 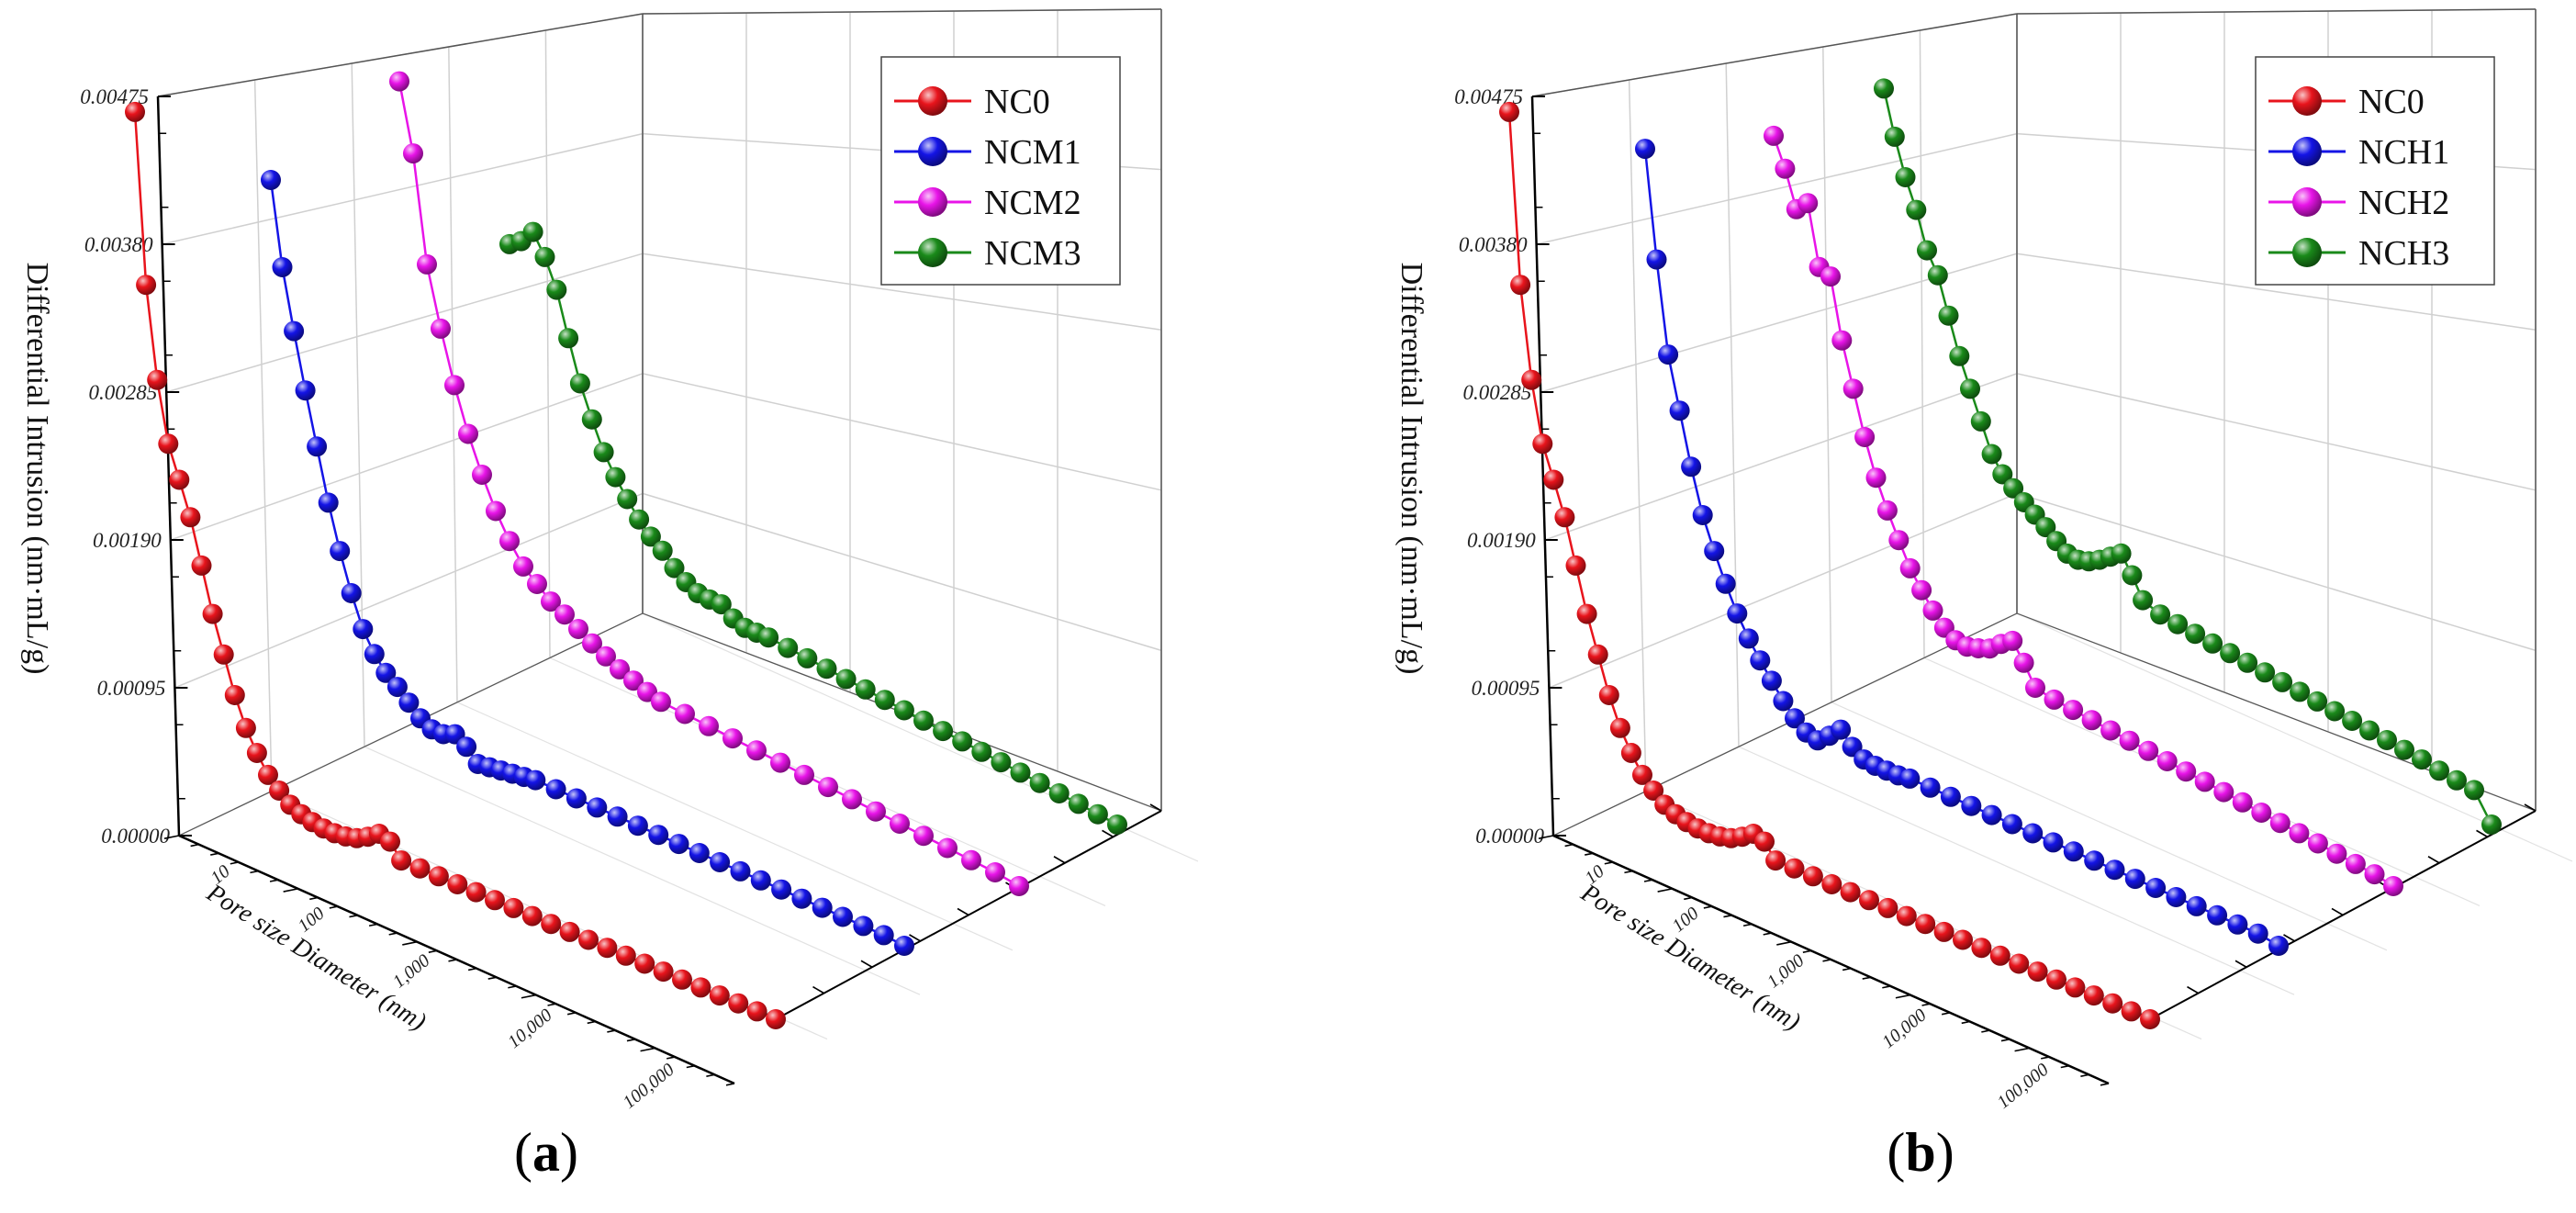 What do you see at coordinates (316, 957) in the screenshot?
I see `x-axis-label: Pore size Diameter (nm)` at bounding box center [316, 957].